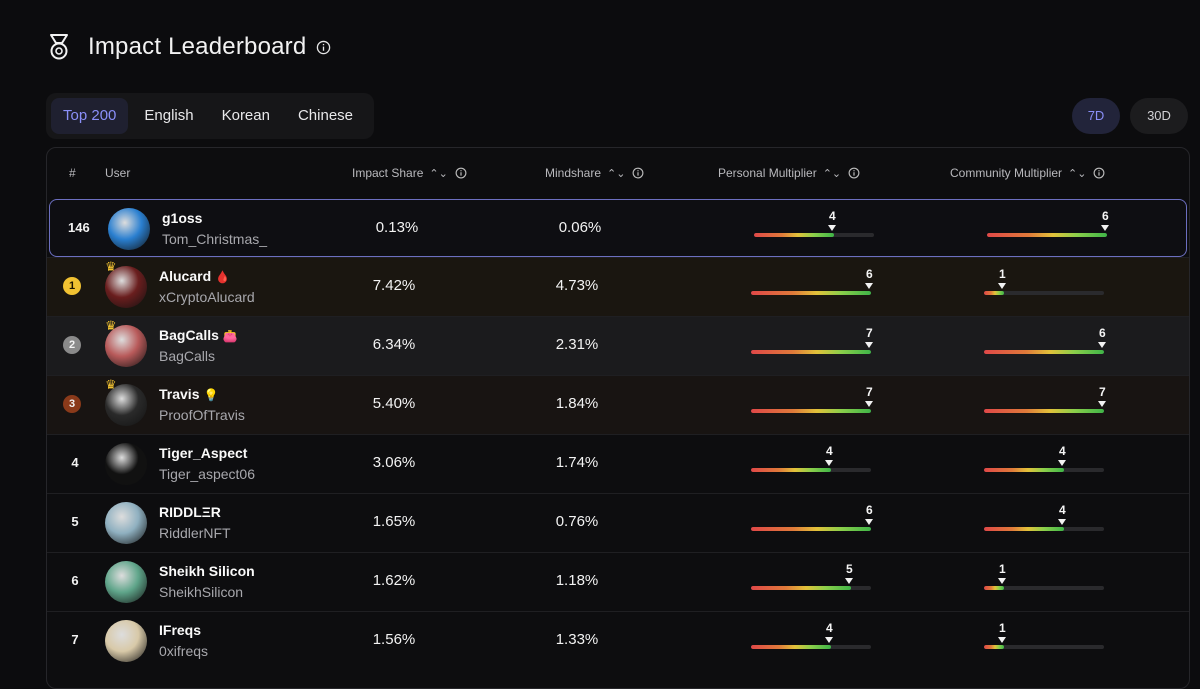 The height and width of the screenshot is (689, 1200). I want to click on user-name-text: Alucard, so click(185, 276).